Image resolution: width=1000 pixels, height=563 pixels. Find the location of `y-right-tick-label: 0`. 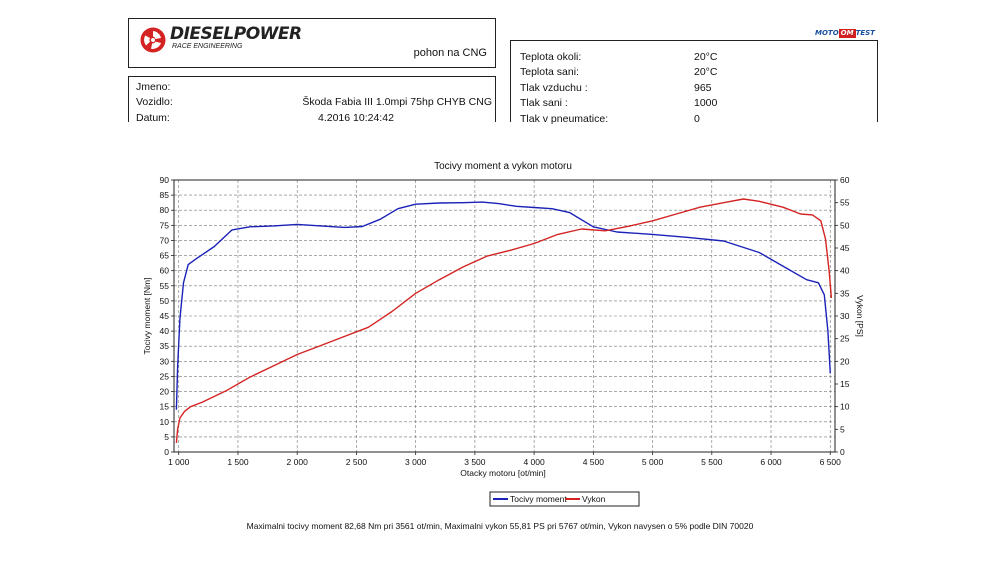

y-right-tick-label: 0 is located at coordinates (842, 452).